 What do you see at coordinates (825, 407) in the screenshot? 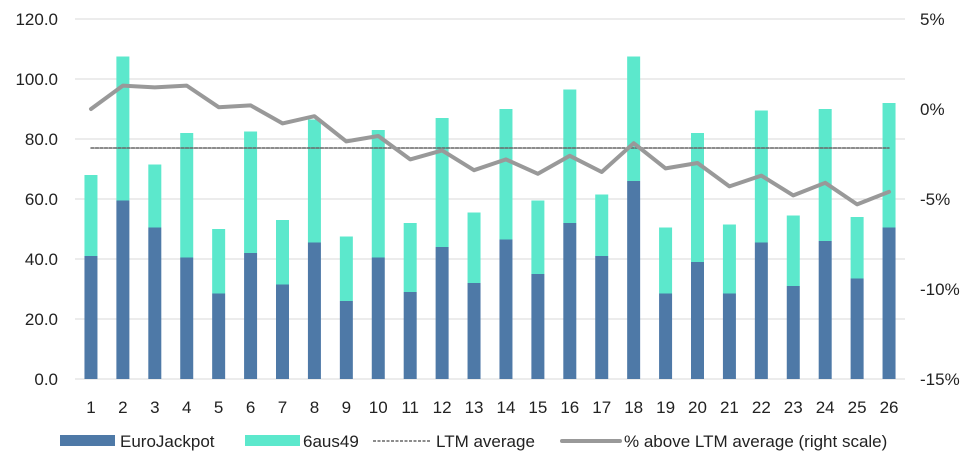
I see `x-tick-label: 24` at bounding box center [825, 407].